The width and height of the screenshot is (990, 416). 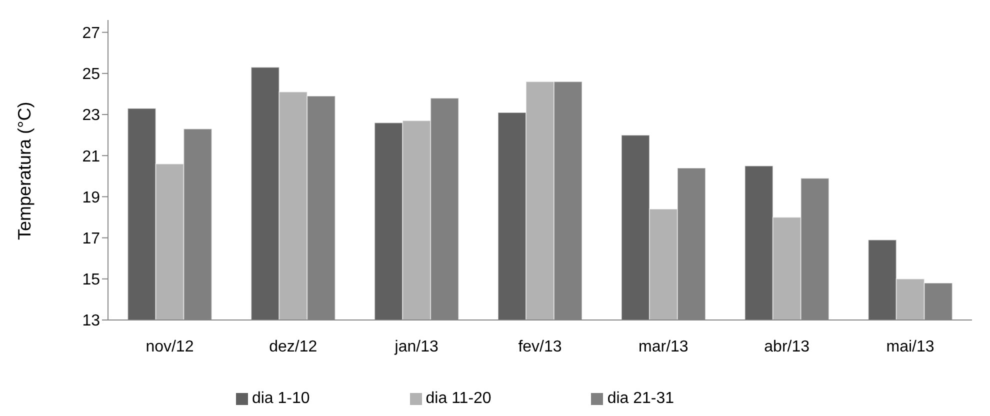 I want to click on legend-label: dia 21-31, so click(x=640, y=398).